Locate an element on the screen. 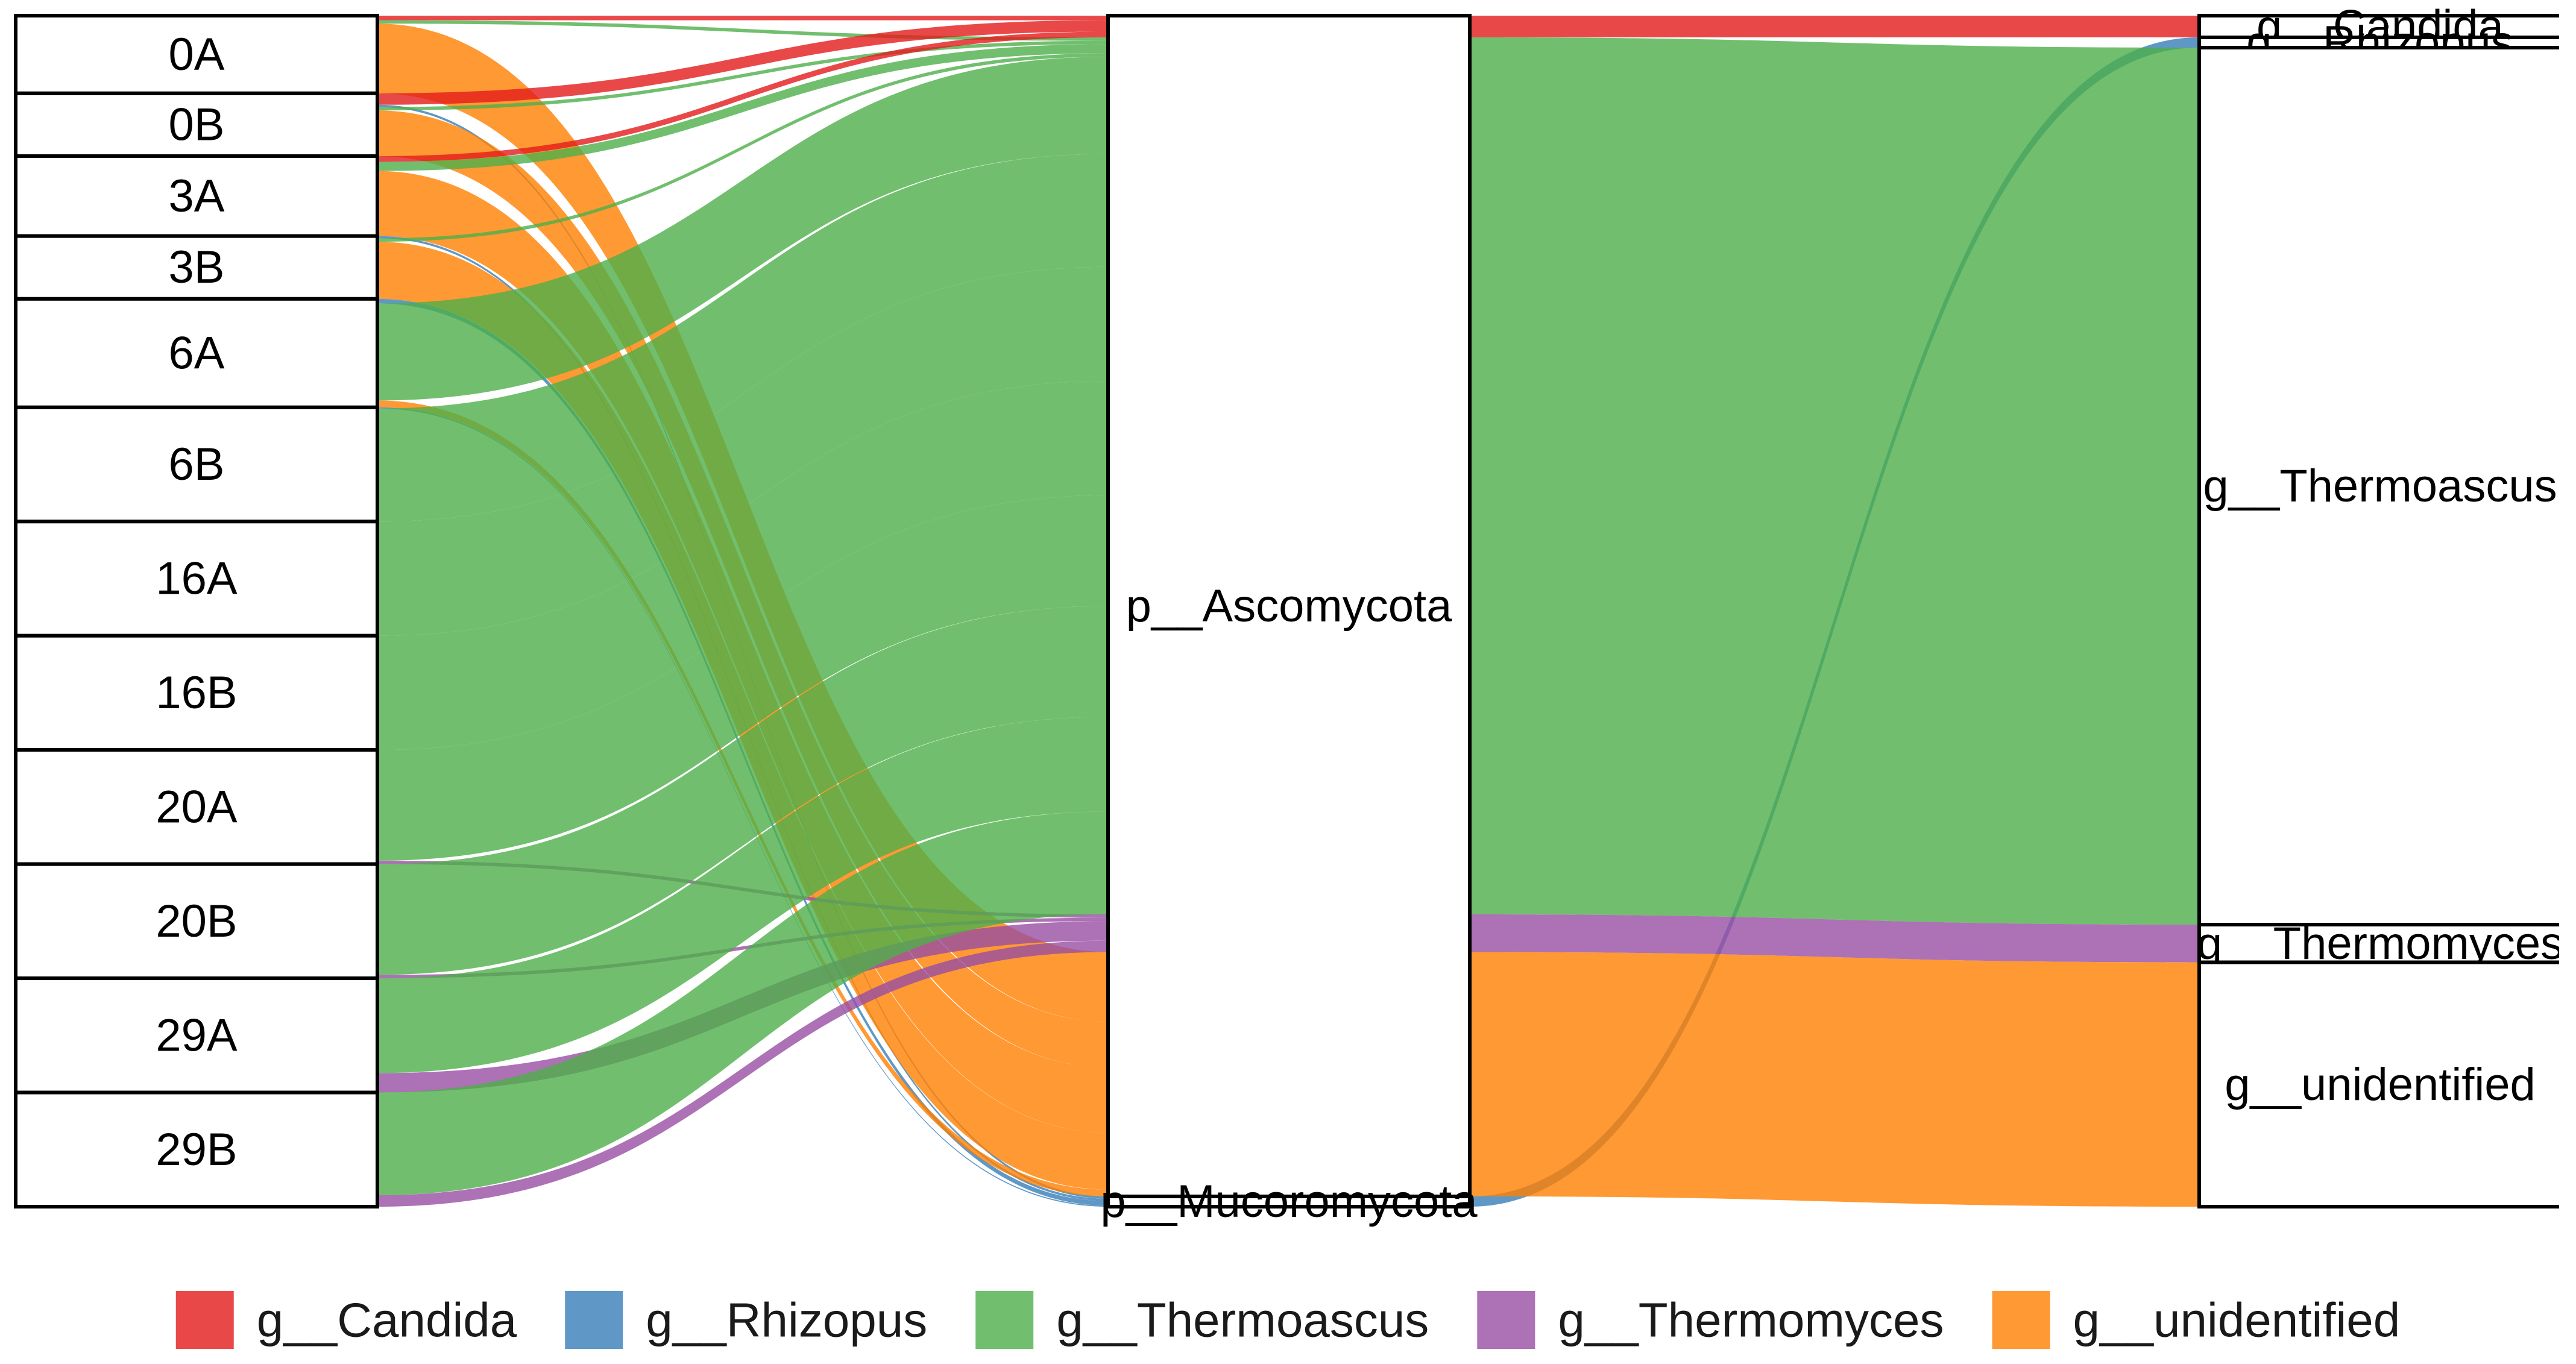  sample-node-label: 16B is located at coordinates (196, 692).